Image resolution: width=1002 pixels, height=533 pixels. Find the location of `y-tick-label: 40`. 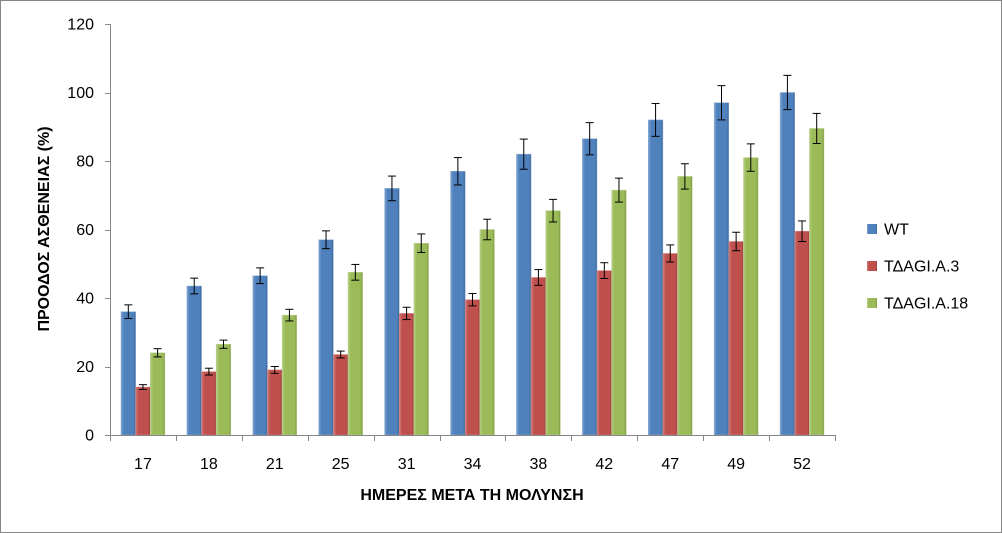

y-tick-label: 40 is located at coordinates (85, 299).